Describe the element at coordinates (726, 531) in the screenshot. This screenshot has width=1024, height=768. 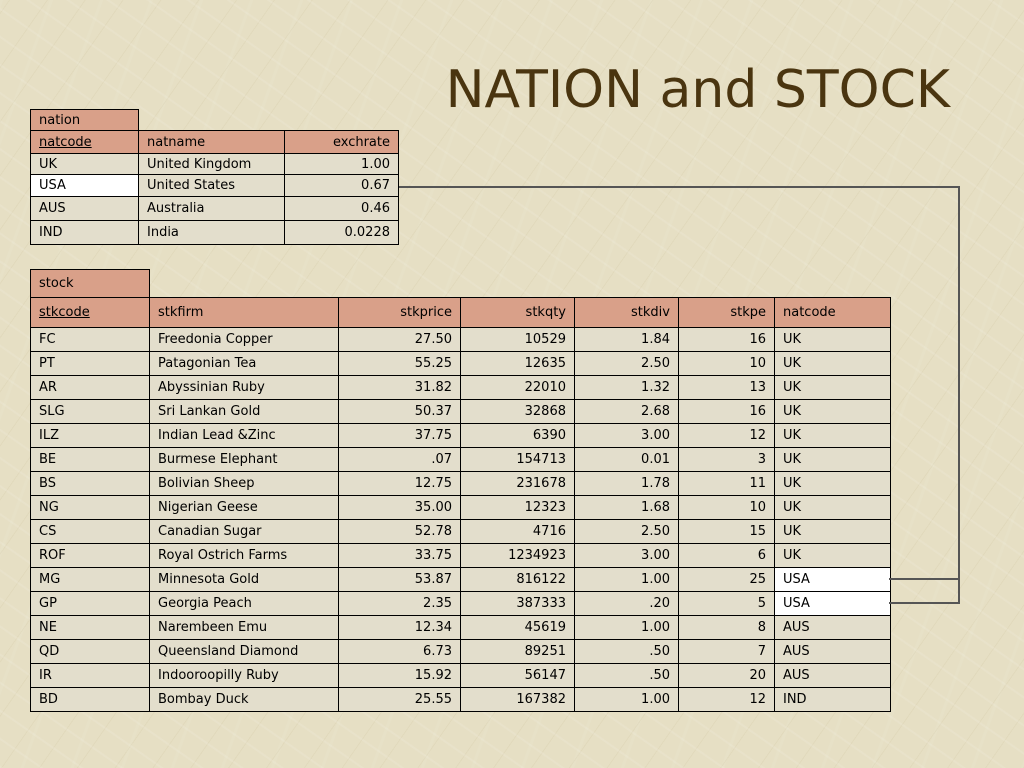
I see `cell-stkpe: 15` at that location.